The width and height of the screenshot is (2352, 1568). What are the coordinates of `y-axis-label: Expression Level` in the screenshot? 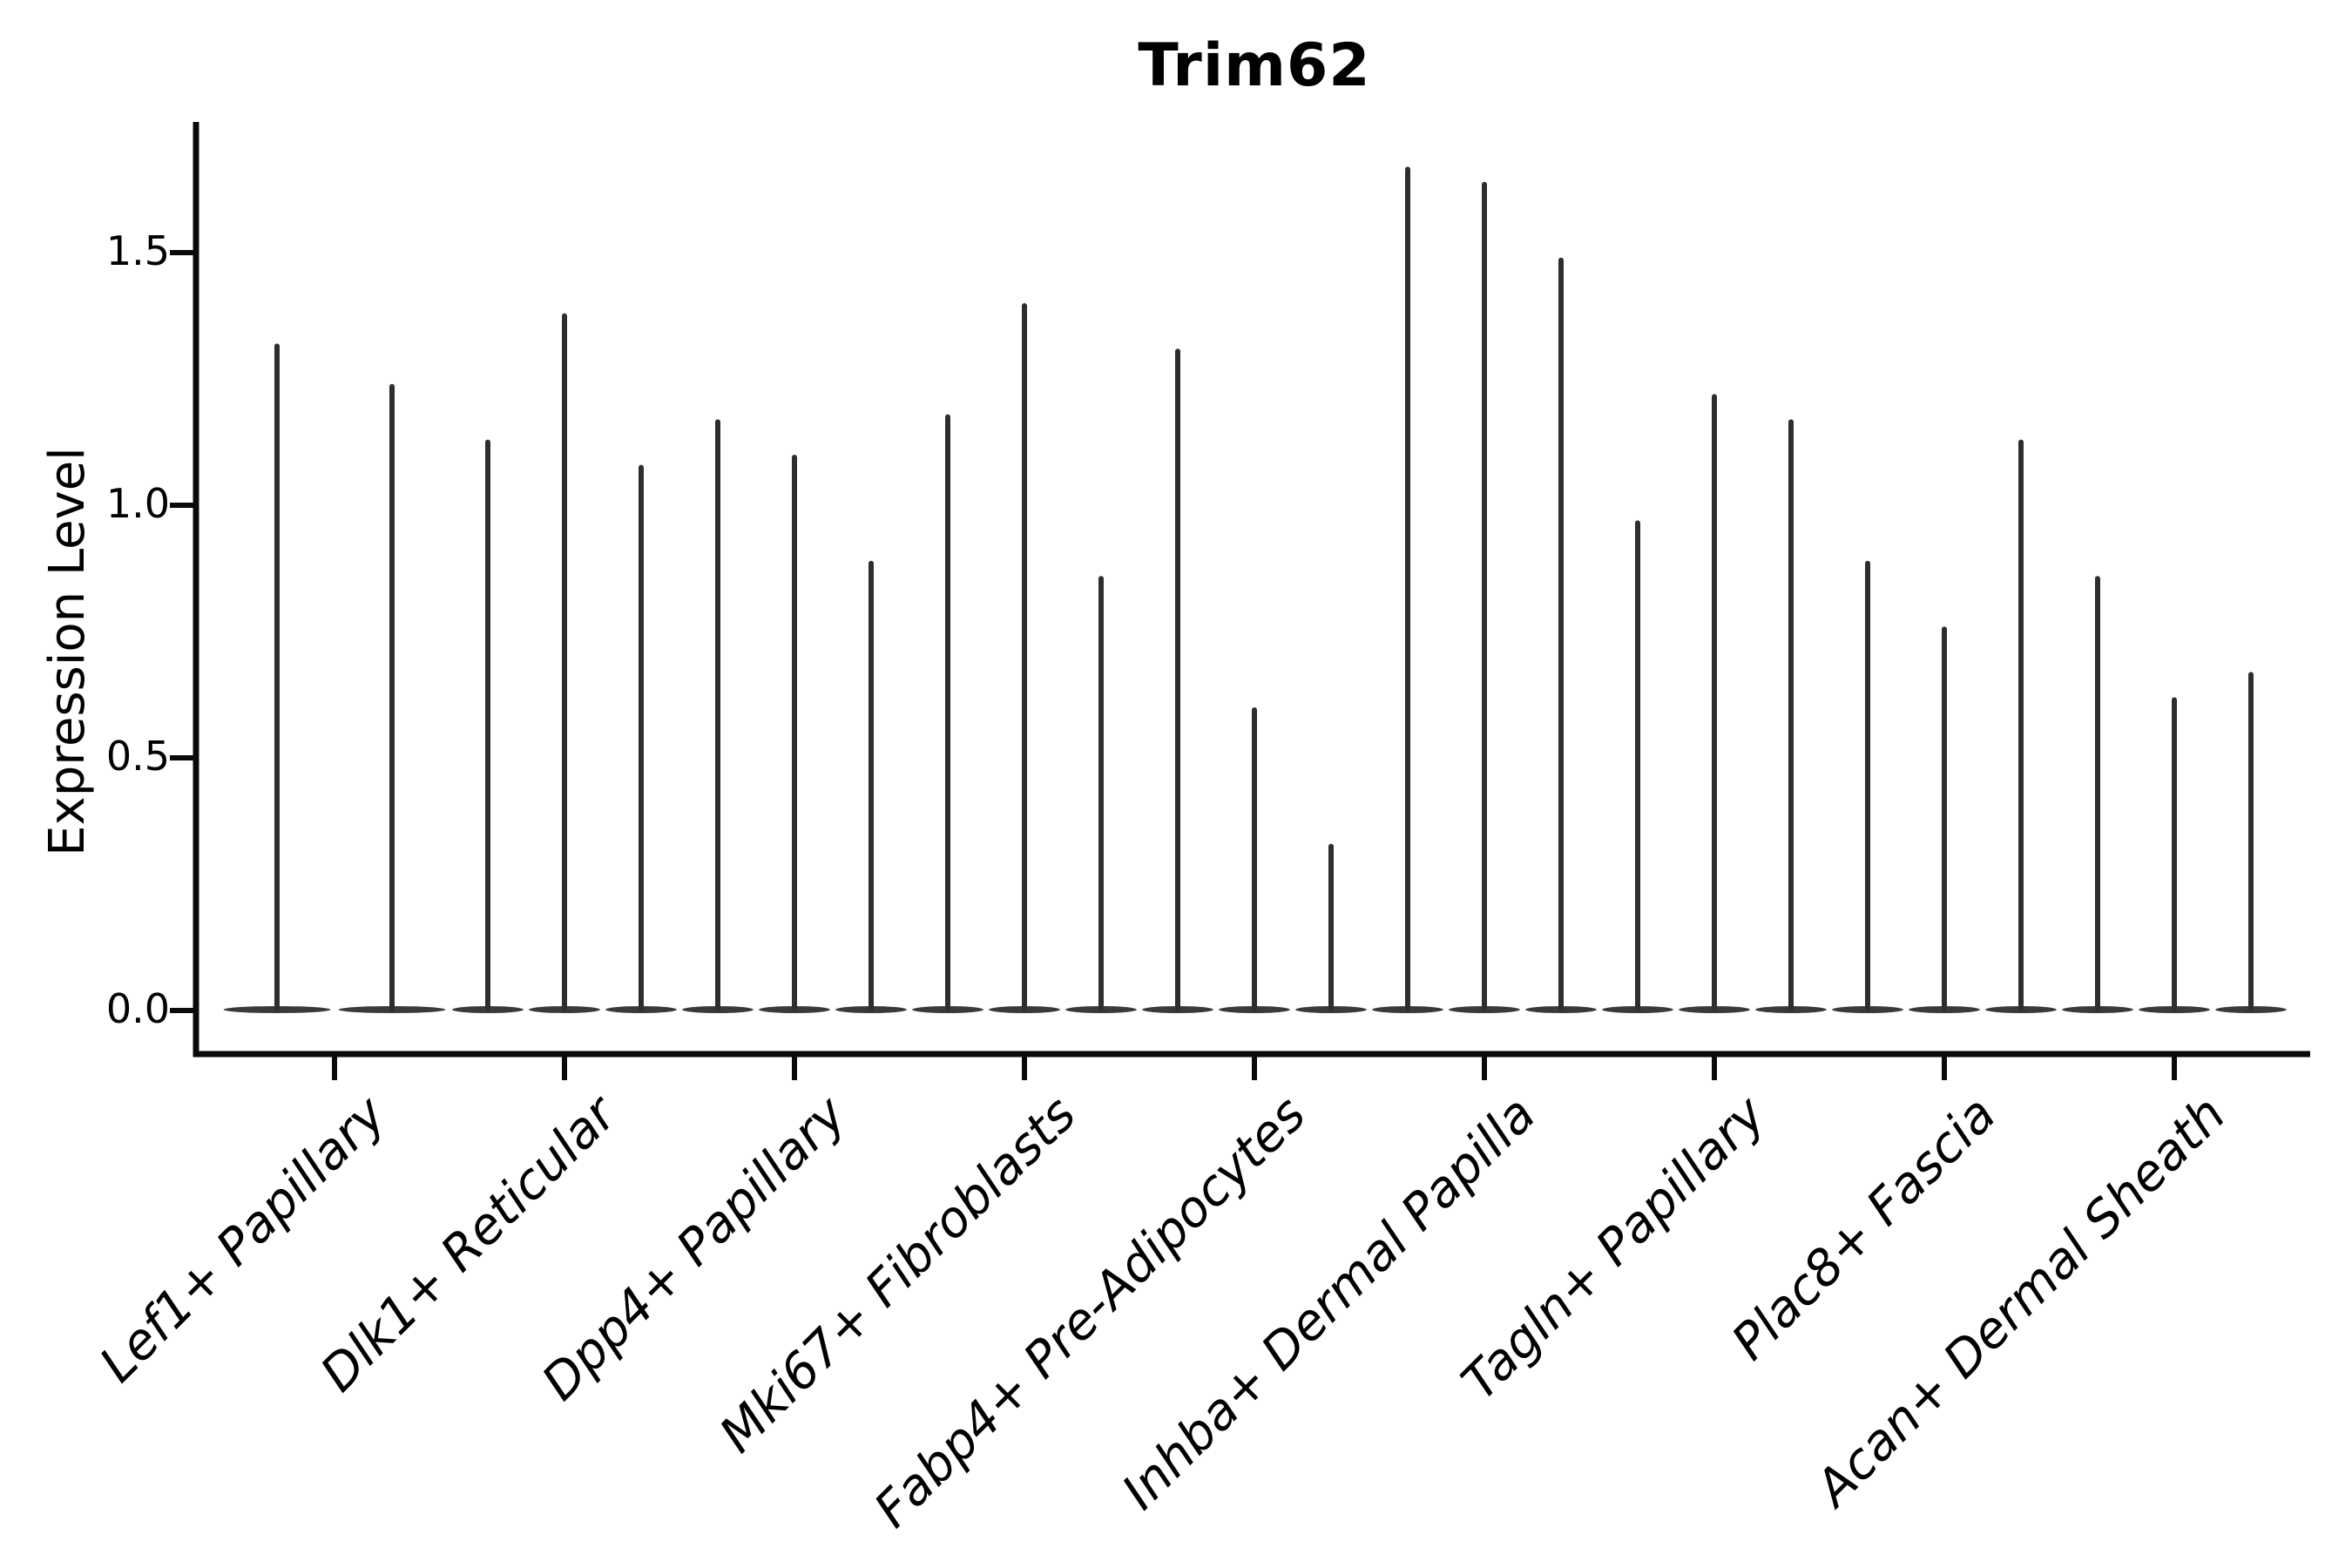 It's located at (67, 651).